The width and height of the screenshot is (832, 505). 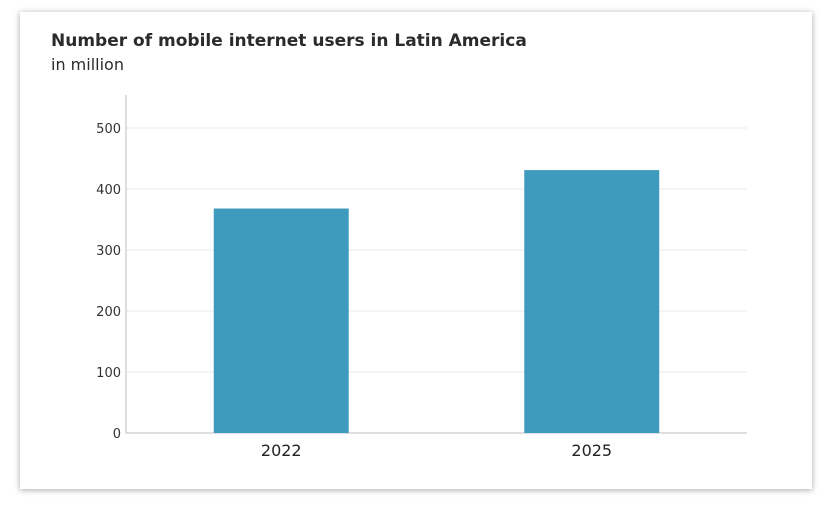 What do you see at coordinates (108, 373) in the screenshot?
I see `y-tick-label: 100` at bounding box center [108, 373].